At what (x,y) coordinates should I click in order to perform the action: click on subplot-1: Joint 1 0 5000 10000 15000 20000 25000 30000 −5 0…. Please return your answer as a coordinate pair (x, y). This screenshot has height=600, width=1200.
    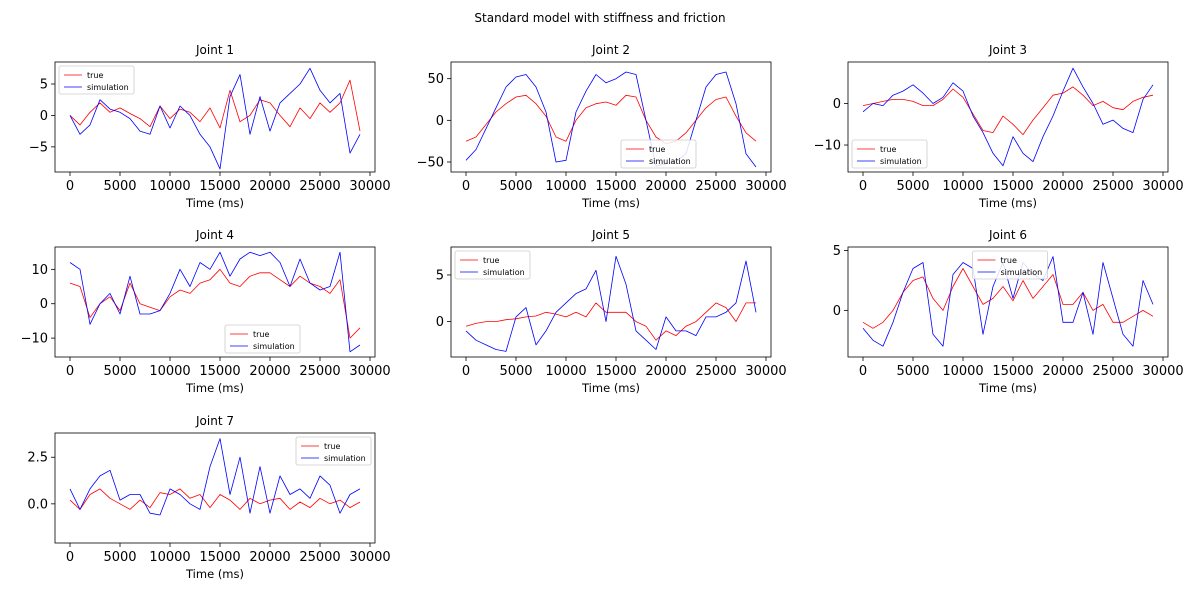
    Looking at the image, I should click on (210, 126).